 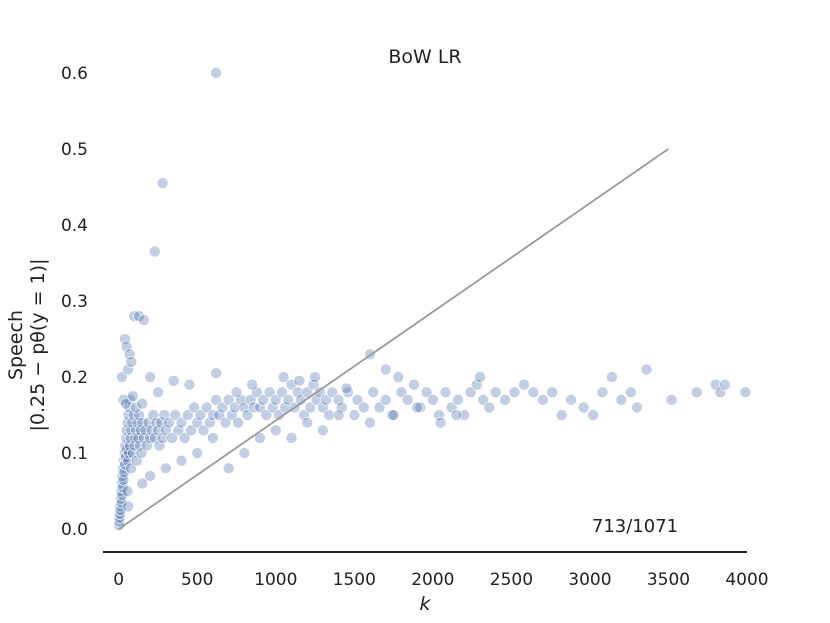 I want to click on y-axis-label-line2: |0.25 − pθ(y = 1)|, so click(x=38, y=345).